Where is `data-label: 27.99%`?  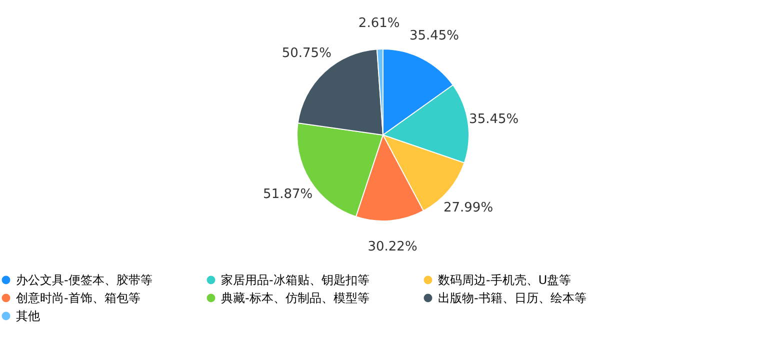 data-label: 27.99% is located at coordinates (468, 208).